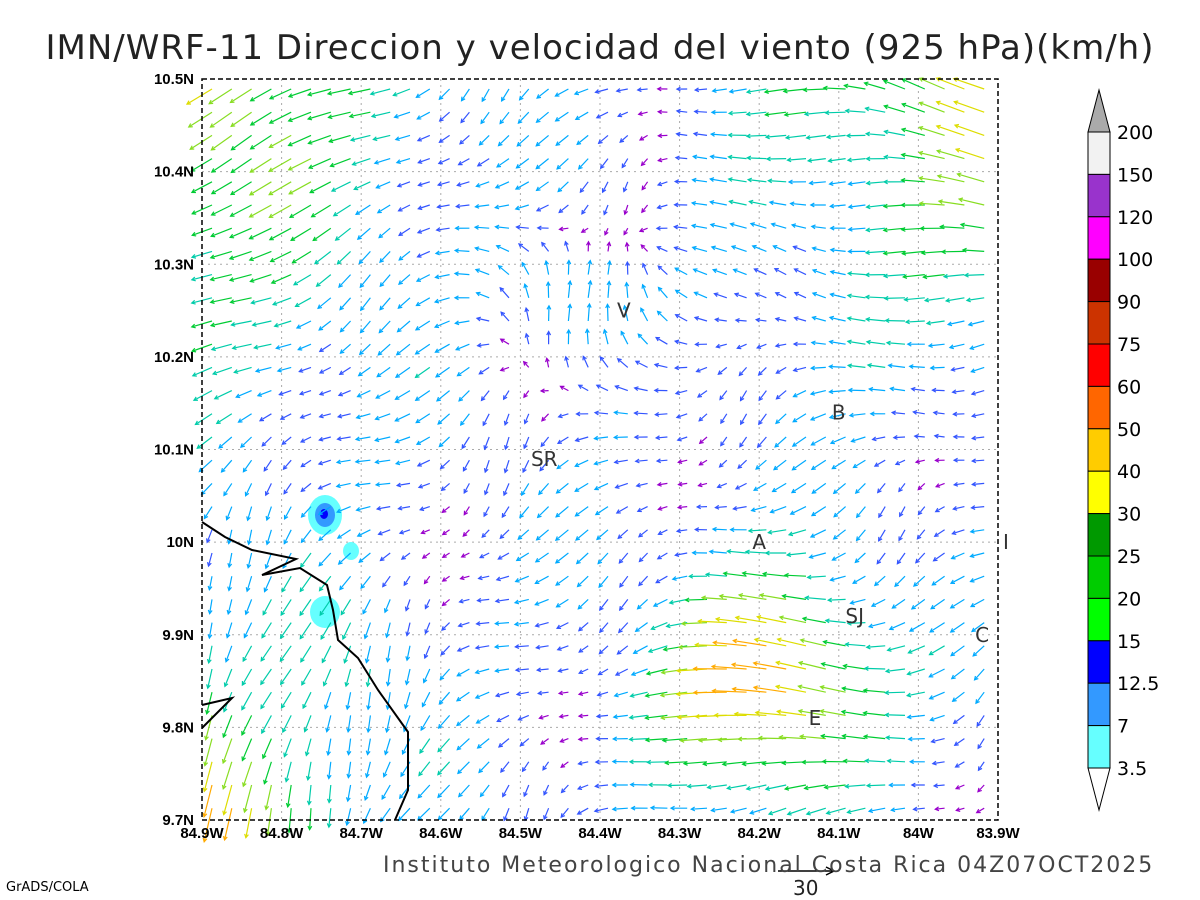 The width and height of the screenshot is (1200, 900). Describe the element at coordinates (178, 727) in the screenshot. I see `lat-tick-label: 9.8N` at that location.